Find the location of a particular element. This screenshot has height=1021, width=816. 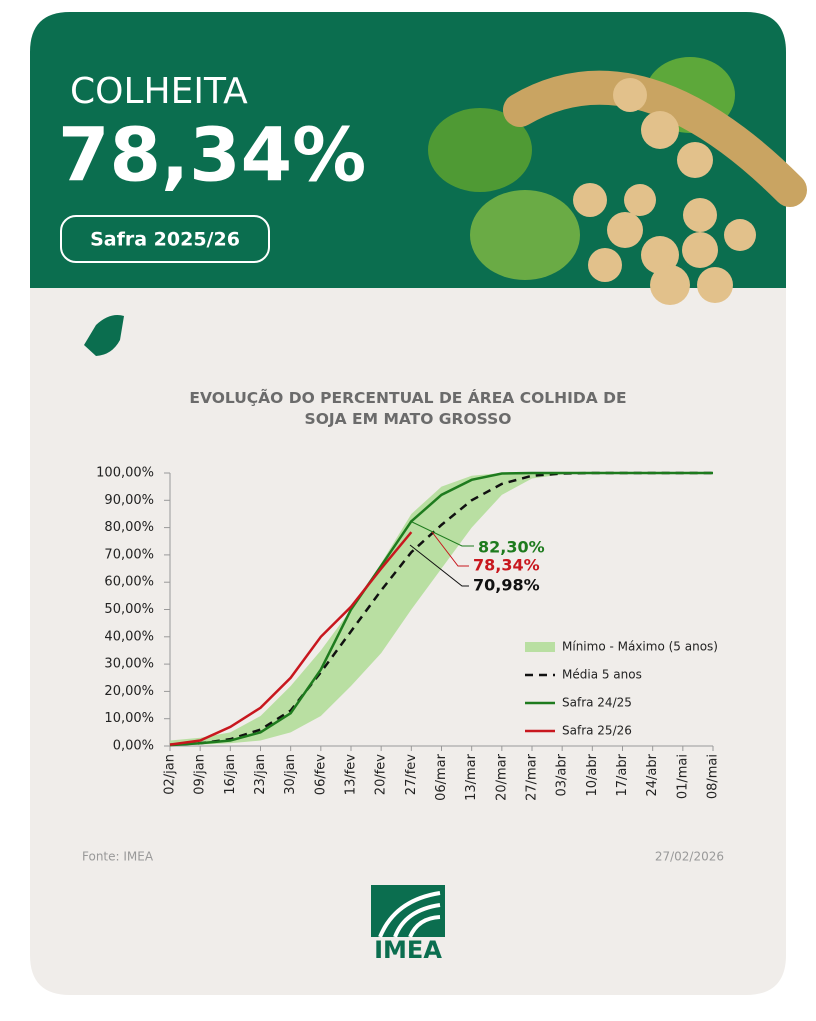

x-tick-label: 08/mai is located at coordinates (713, 776).